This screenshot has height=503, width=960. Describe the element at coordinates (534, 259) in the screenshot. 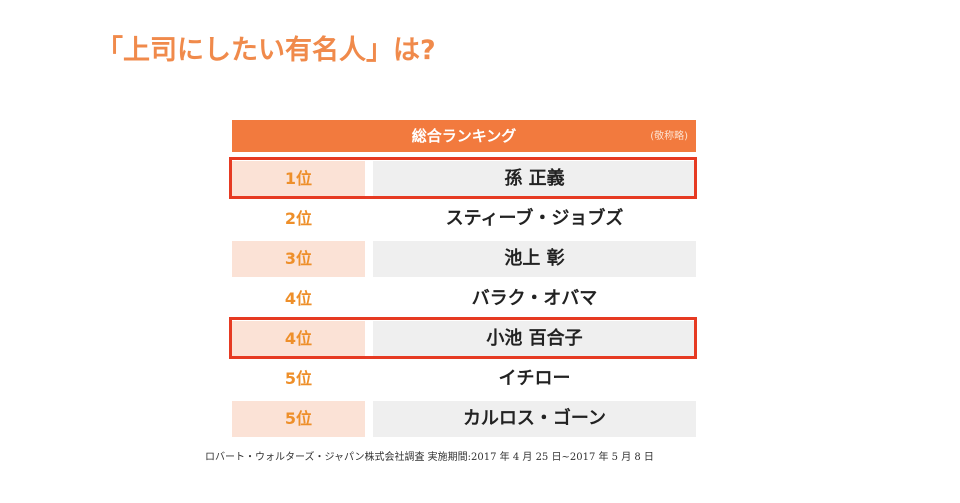

I see `name-cell: 池上 彰` at that location.